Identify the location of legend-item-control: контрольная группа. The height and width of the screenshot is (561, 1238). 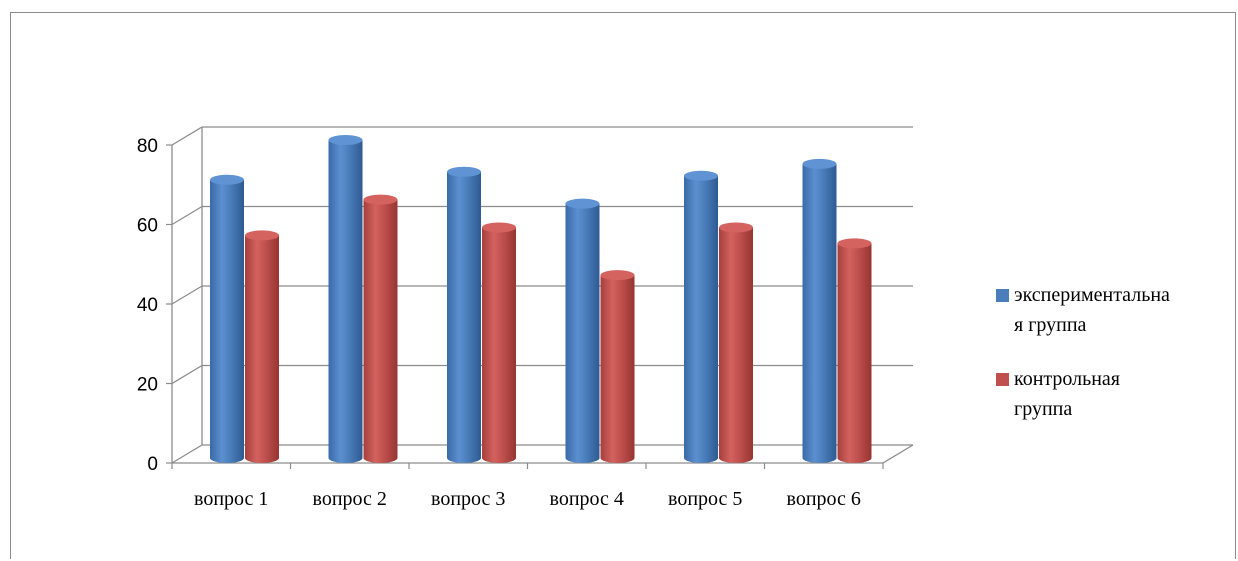
(1110, 394).